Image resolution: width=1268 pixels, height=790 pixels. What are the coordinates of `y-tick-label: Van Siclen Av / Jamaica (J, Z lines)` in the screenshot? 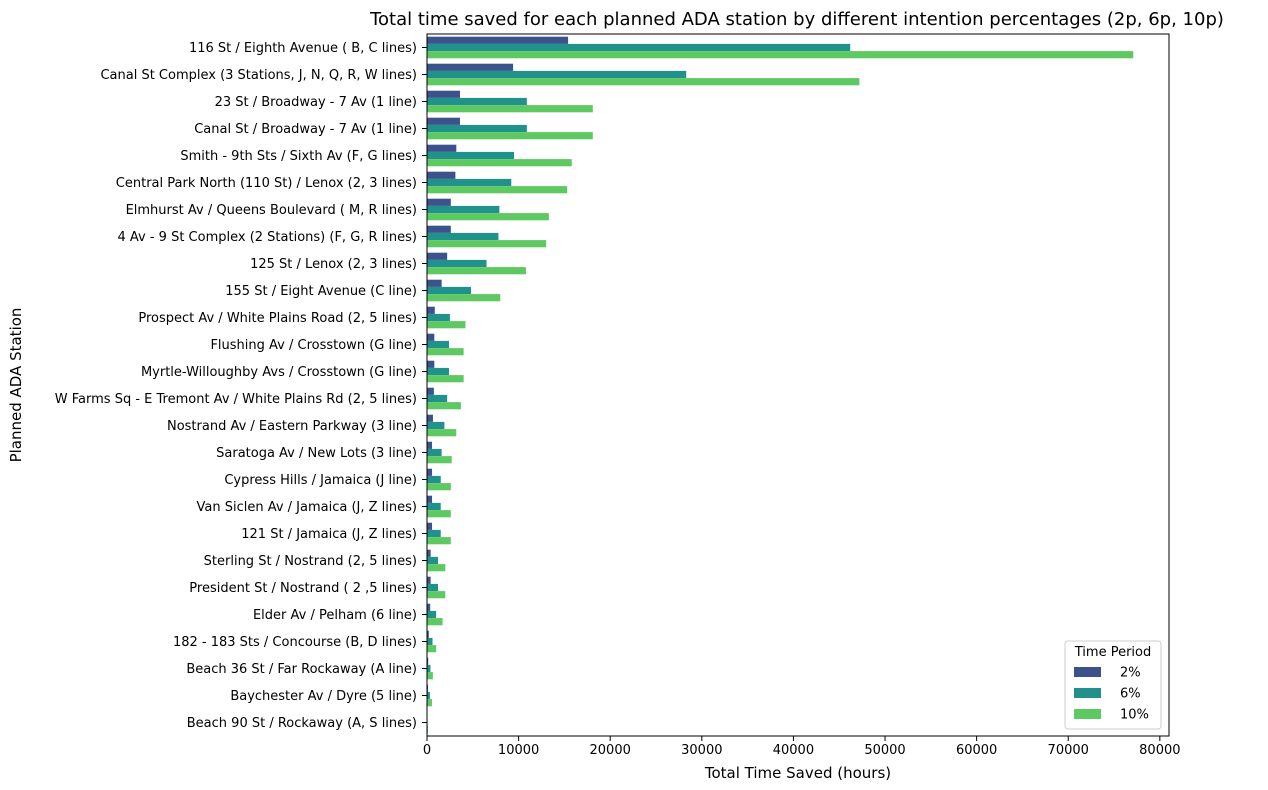 It's located at (307, 507).